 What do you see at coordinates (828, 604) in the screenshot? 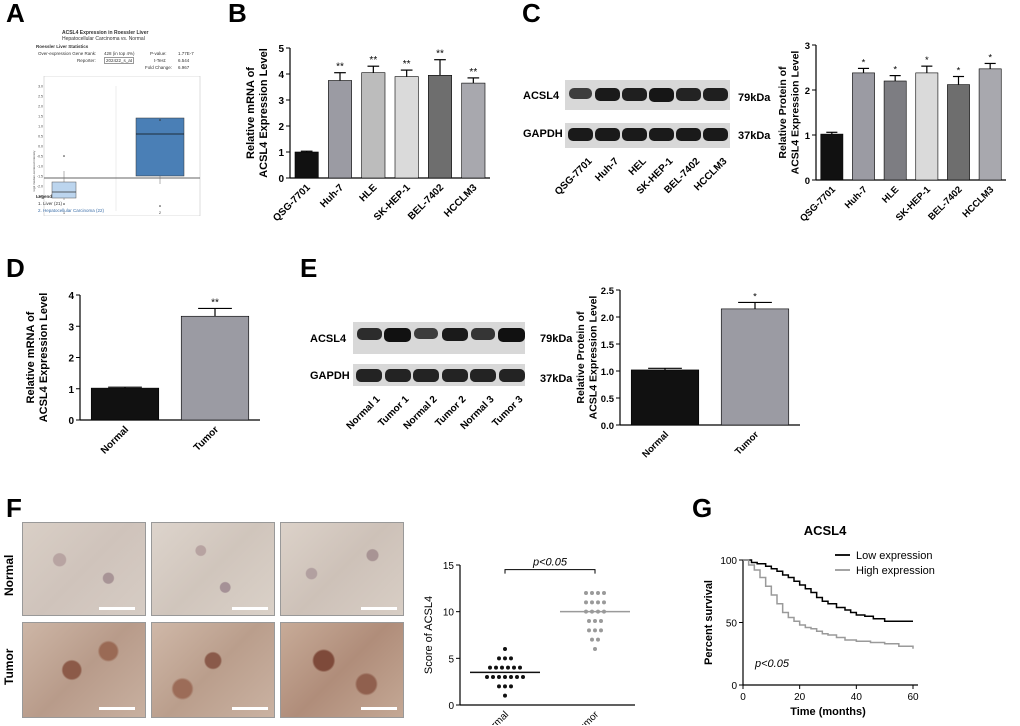
I see `survival-curve` at bounding box center [828, 604].